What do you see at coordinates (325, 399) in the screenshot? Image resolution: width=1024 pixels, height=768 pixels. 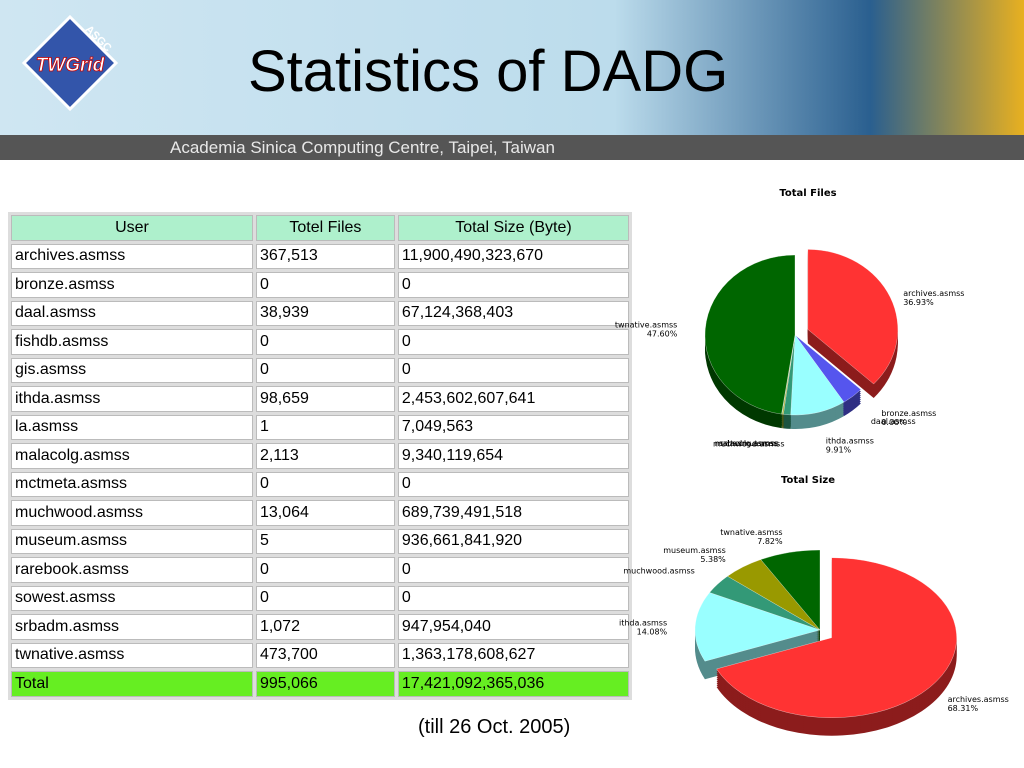 I see `table-cell: 98,659` at bounding box center [325, 399].